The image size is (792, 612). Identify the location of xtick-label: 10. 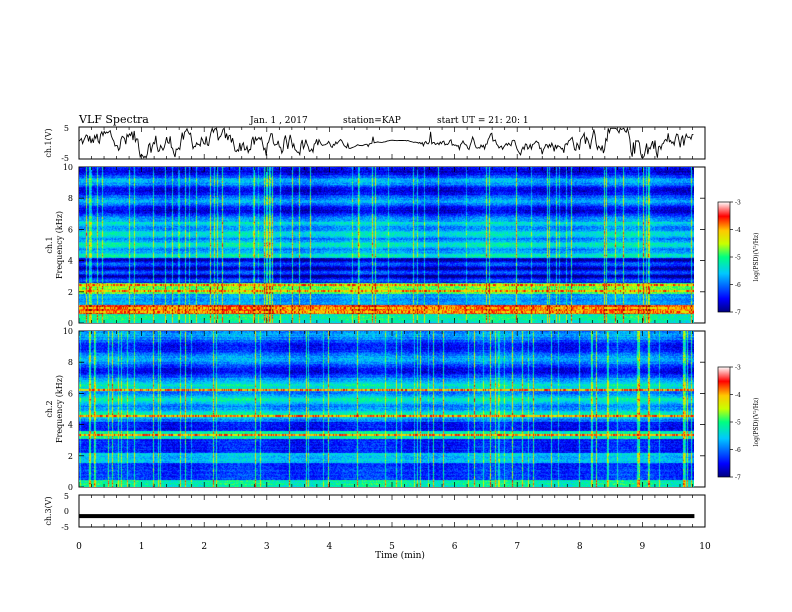
(705, 547).